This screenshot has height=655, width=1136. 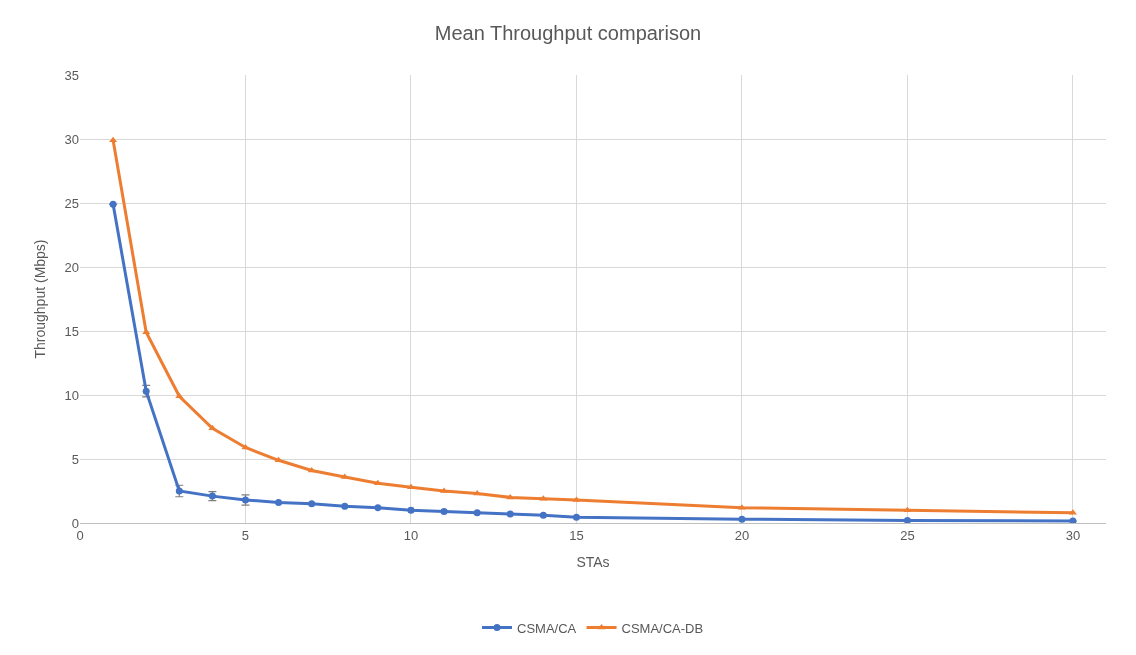 I want to click on legend-label: CSMA/CA, so click(x=547, y=628).